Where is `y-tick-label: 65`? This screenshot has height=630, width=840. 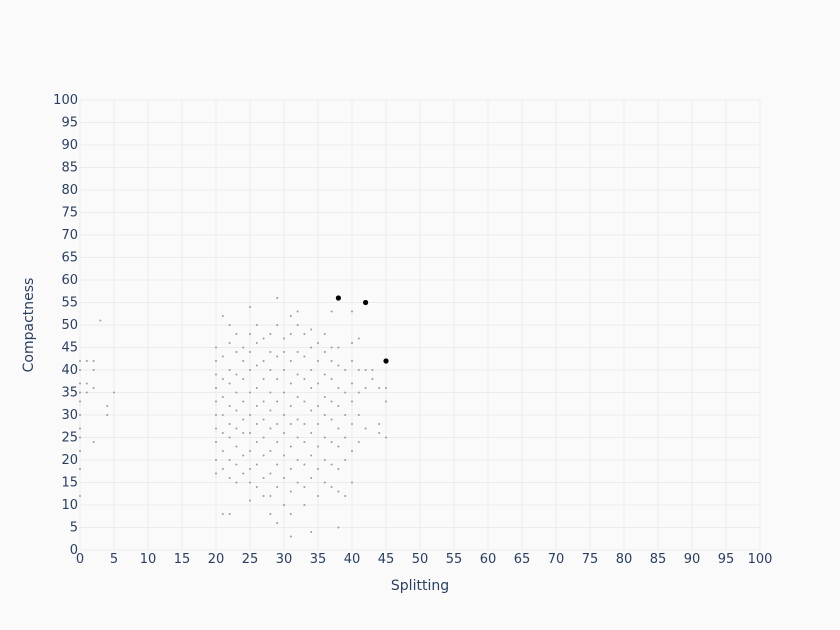 y-tick-label: 65 is located at coordinates (69, 258).